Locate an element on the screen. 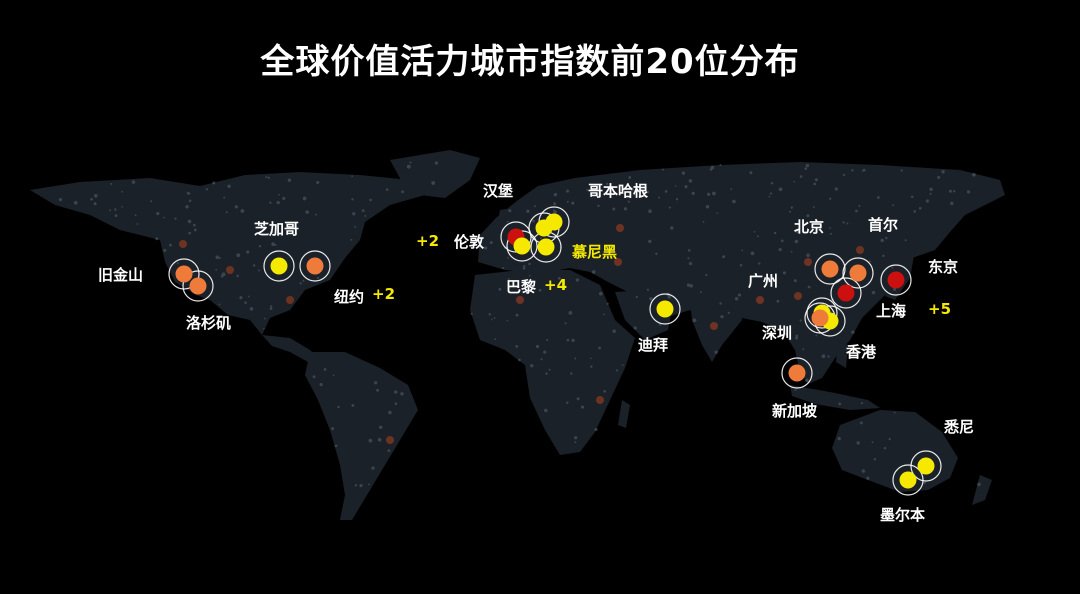 Image resolution: width=1080 pixels, height=594 pixels. city-label-guangzhou: 广州 is located at coordinates (763, 281).